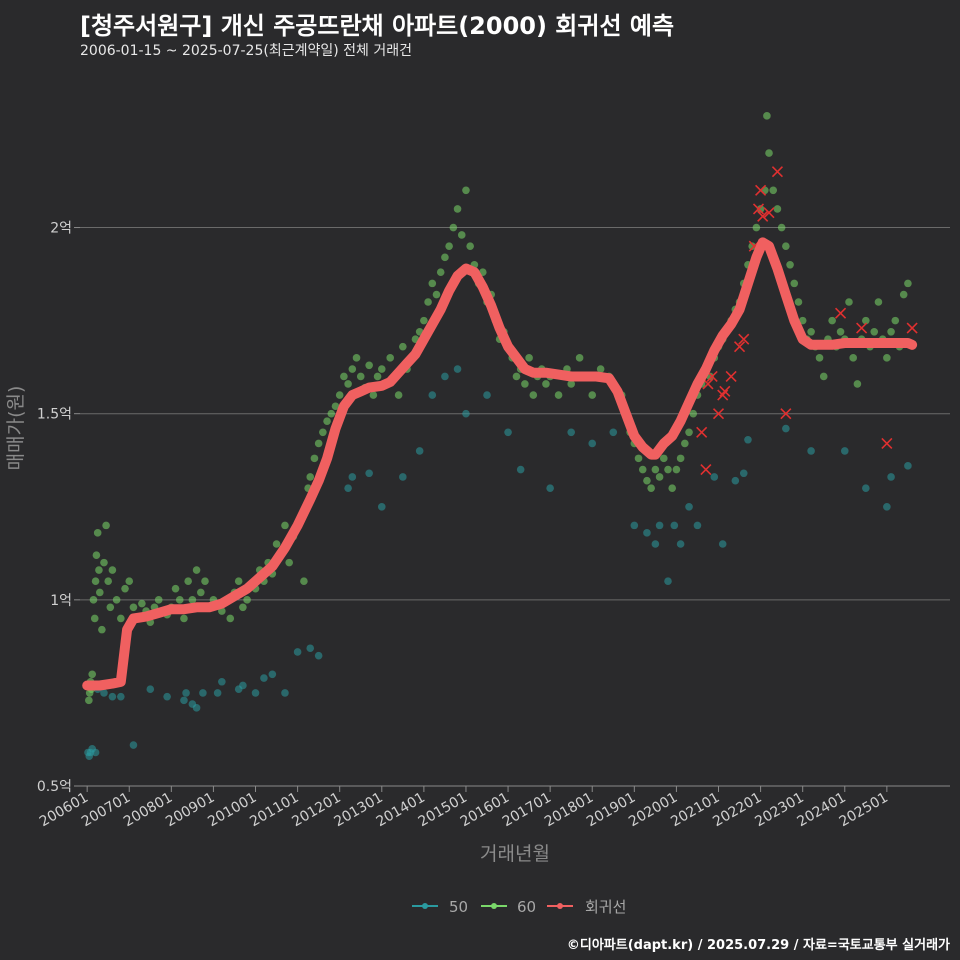 This screenshot has width=960, height=960. I want to click on legend-item-60: 60, so click(508, 907).